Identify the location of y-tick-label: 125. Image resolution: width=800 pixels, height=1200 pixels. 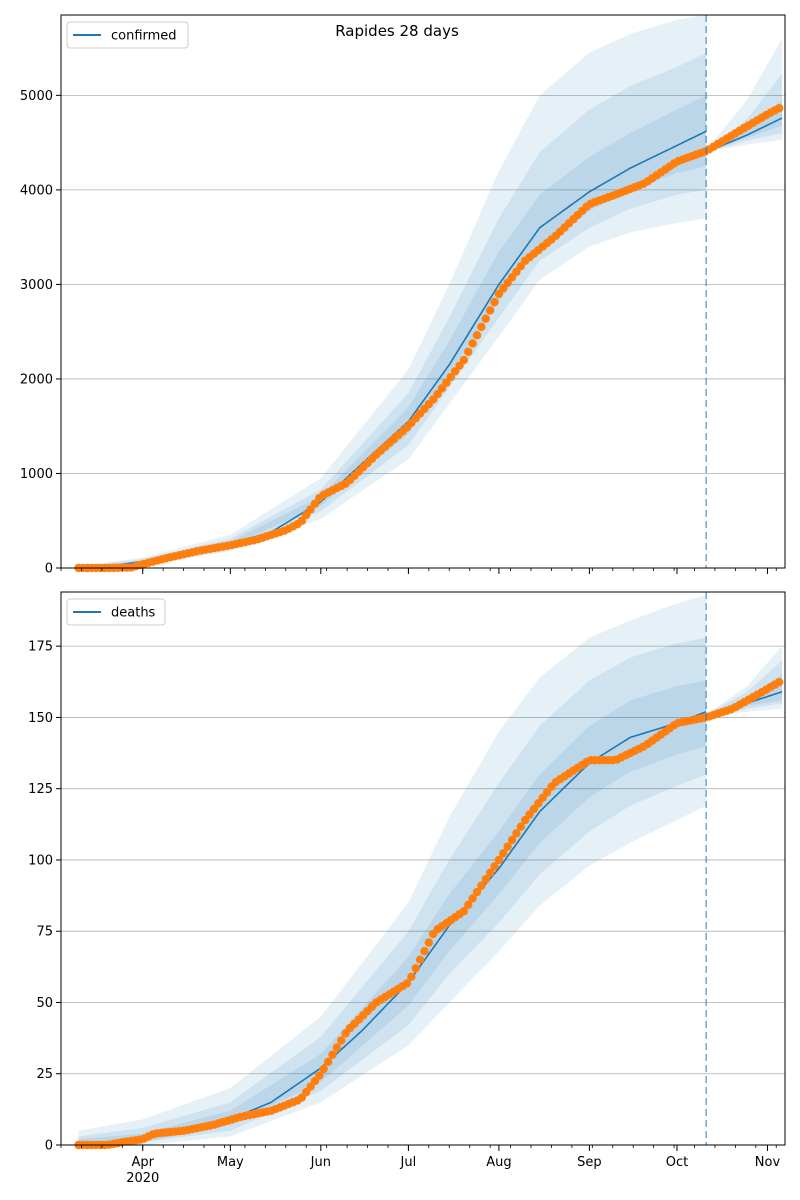
(40, 789).